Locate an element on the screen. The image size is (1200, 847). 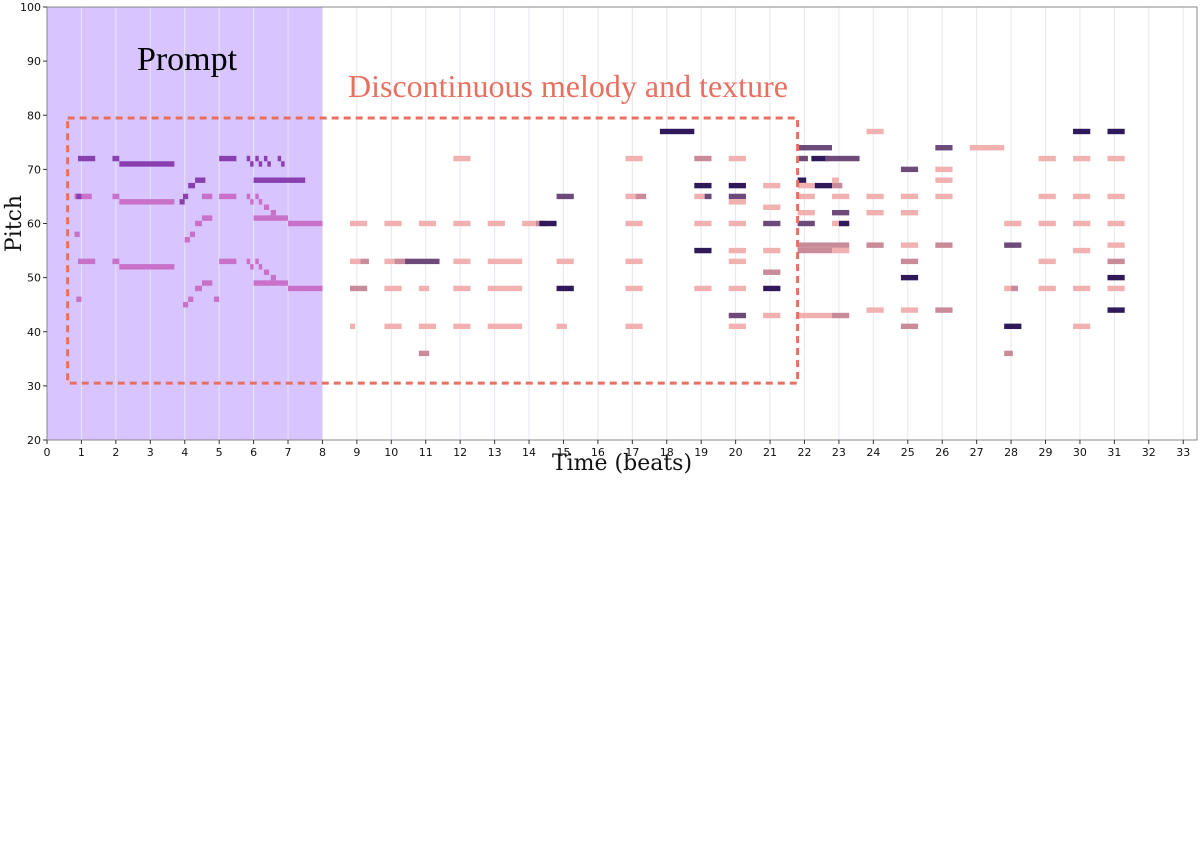
x-tick-label: 0 is located at coordinates (47, 452).